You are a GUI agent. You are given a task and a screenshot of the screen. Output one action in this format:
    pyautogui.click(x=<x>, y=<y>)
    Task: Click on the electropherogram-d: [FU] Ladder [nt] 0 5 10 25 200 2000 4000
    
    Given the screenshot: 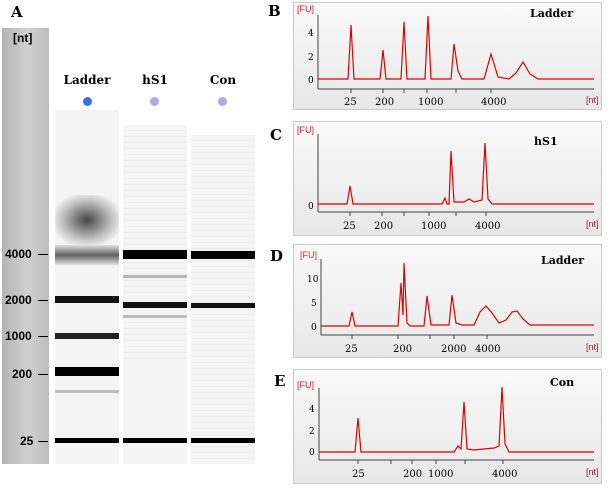 What is the action you would take?
    pyautogui.click(x=447, y=301)
    